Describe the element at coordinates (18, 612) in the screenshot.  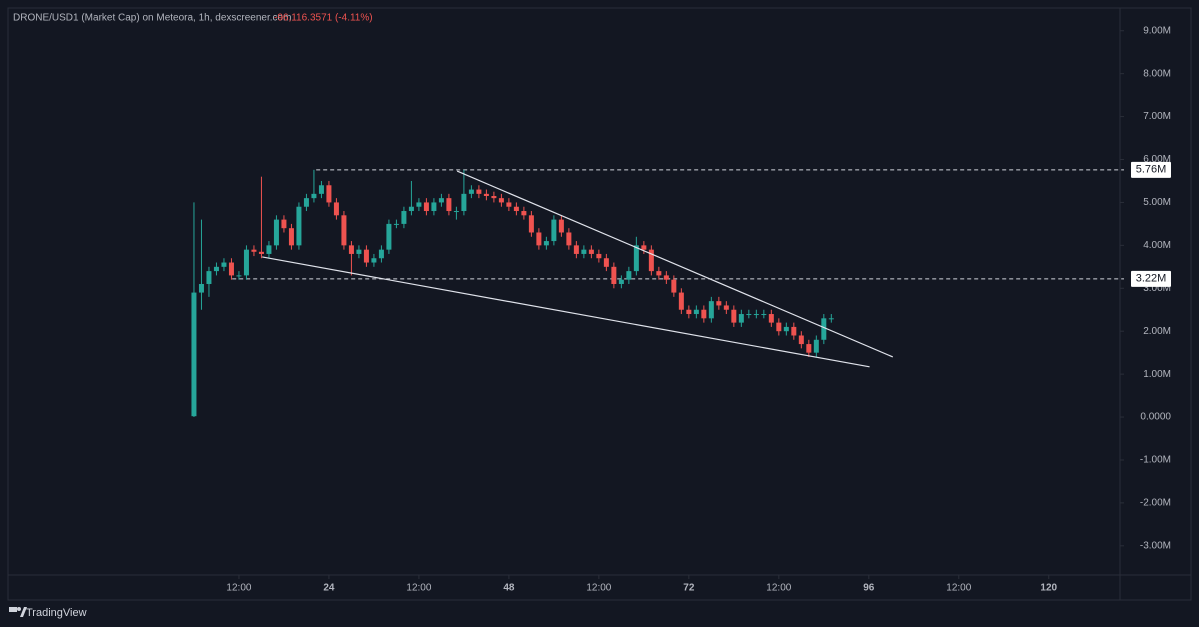
I see `brand-logo` at that location.